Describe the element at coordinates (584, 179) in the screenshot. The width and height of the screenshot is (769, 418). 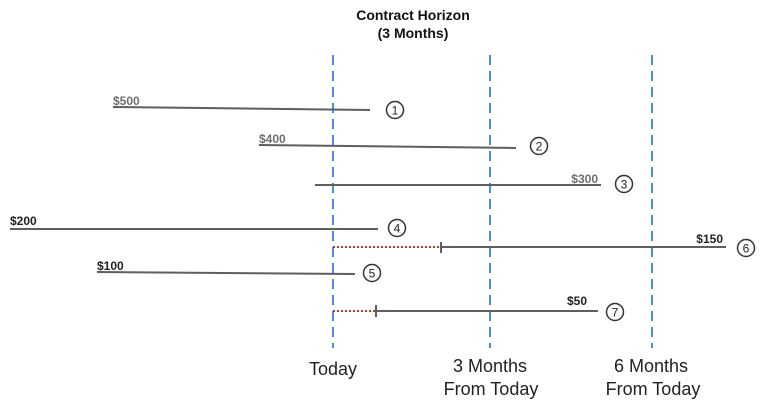
I see `contract-3-amount: $300` at that location.